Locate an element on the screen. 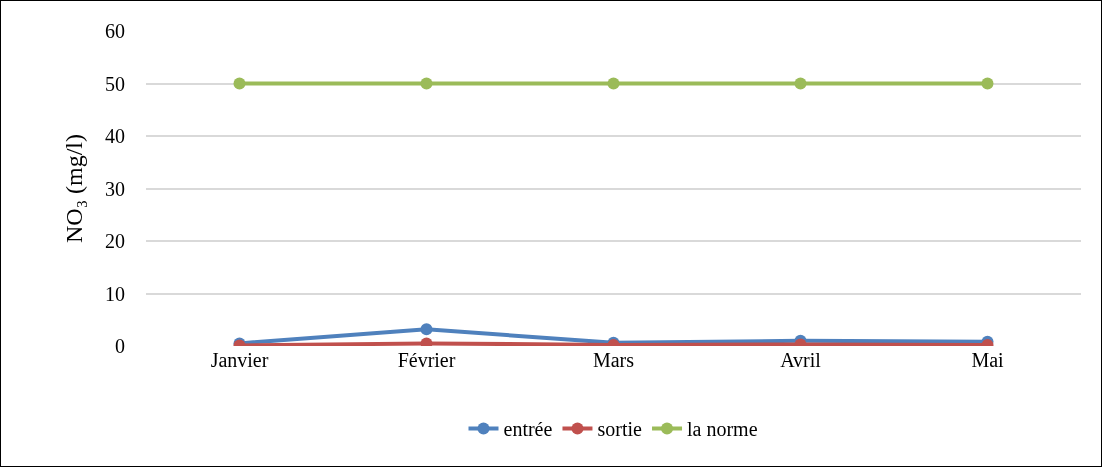  legend-label: sortie is located at coordinates (620, 429).